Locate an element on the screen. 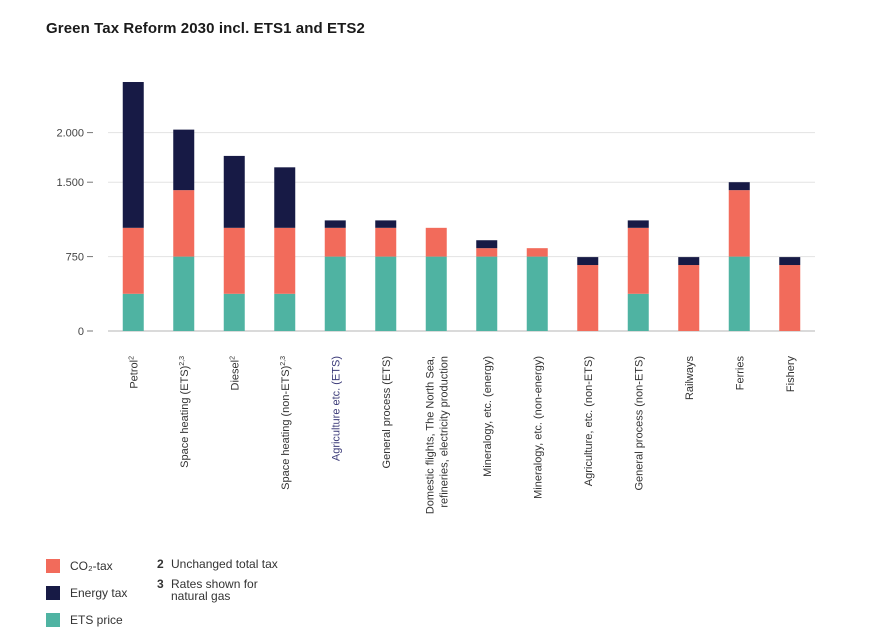 The height and width of the screenshot is (639, 892). legend-item-ets-price: ETS price is located at coordinates (86, 620).